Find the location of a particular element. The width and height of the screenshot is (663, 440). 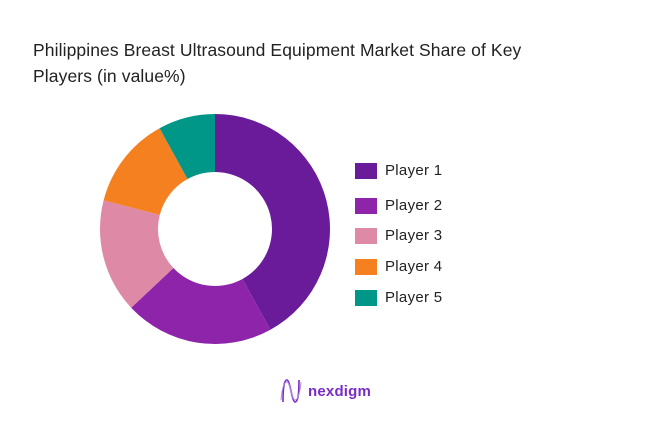

brand-name: nexdigm is located at coordinates (340, 391).